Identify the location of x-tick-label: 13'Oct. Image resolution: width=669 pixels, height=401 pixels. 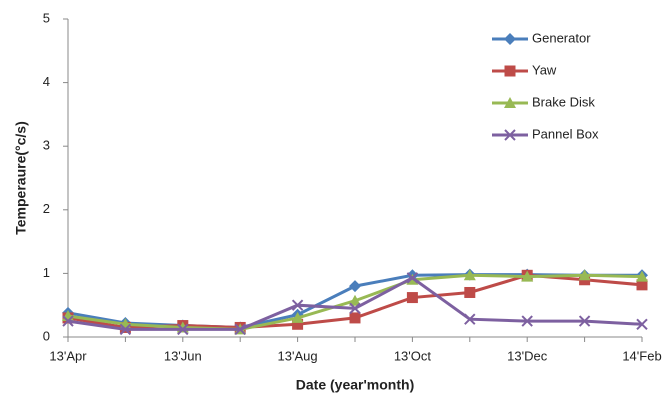
(413, 355).